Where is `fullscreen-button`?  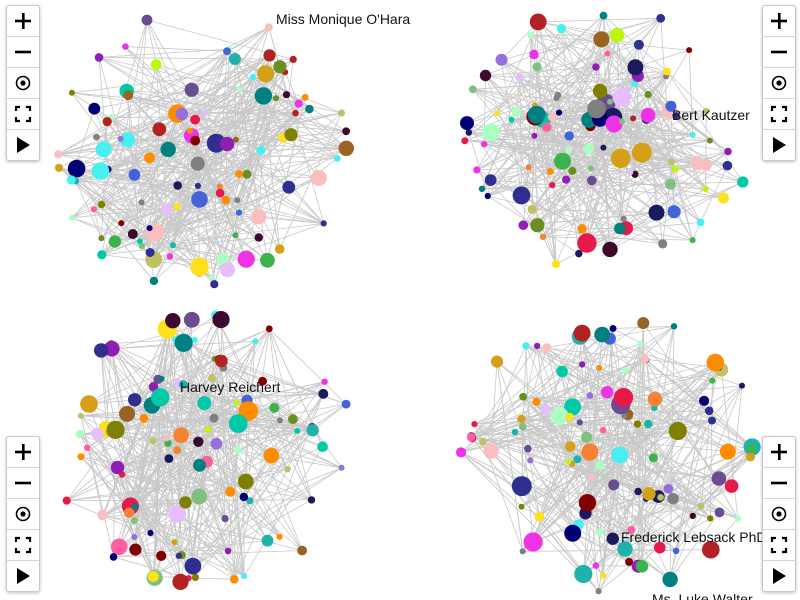 fullscreen-button is located at coordinates (23, 114).